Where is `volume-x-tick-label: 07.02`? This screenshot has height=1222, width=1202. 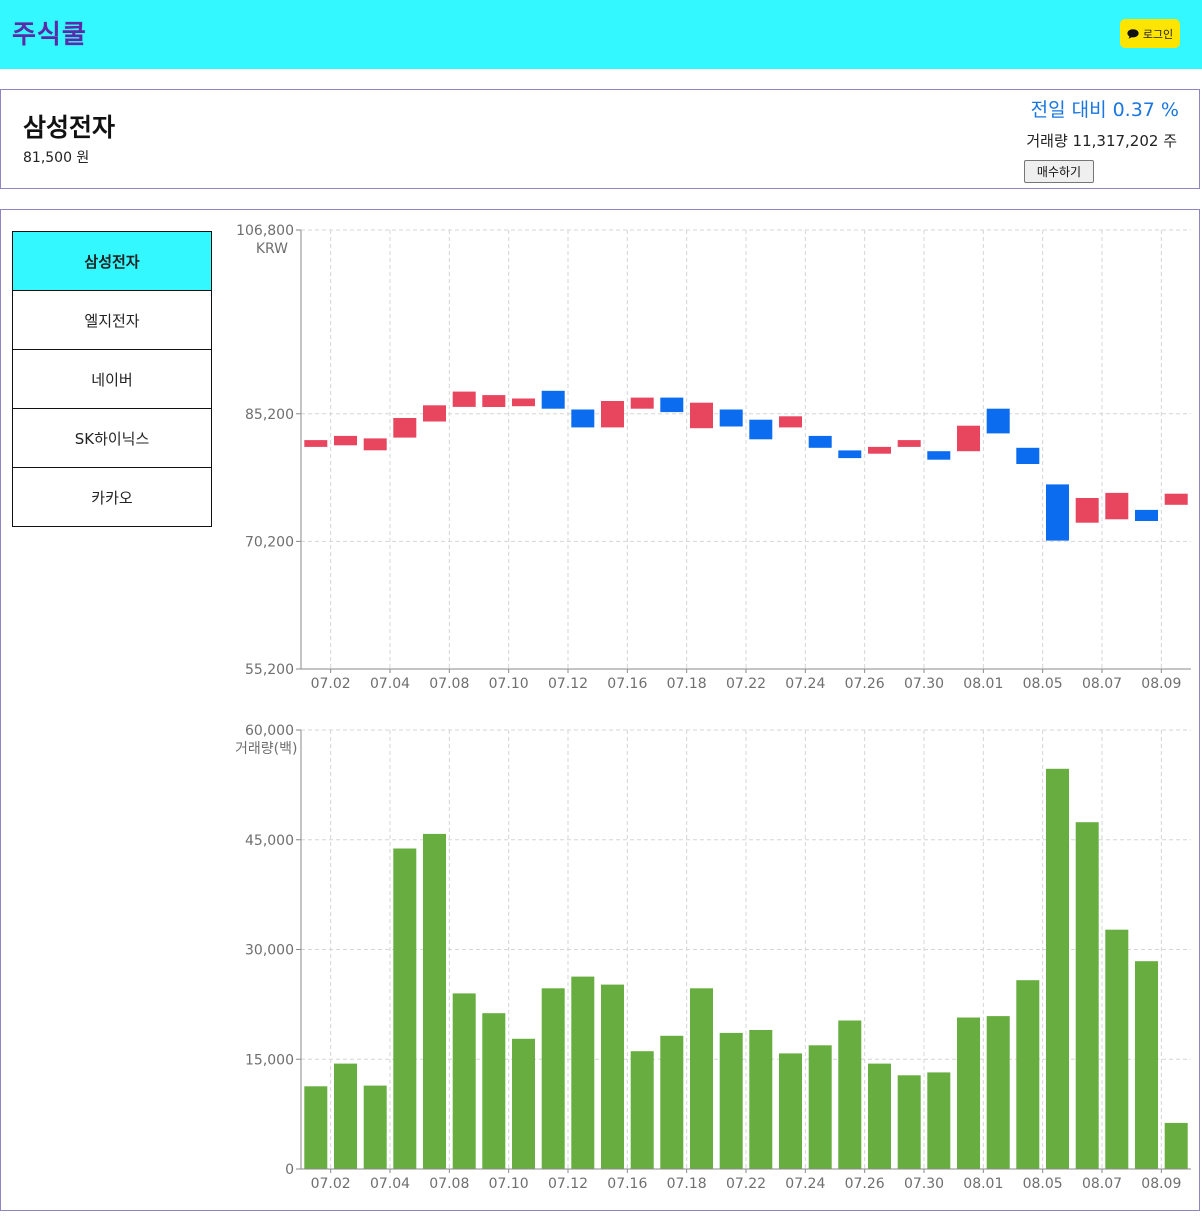 volume-x-tick-label: 07.02 is located at coordinates (331, 1184).